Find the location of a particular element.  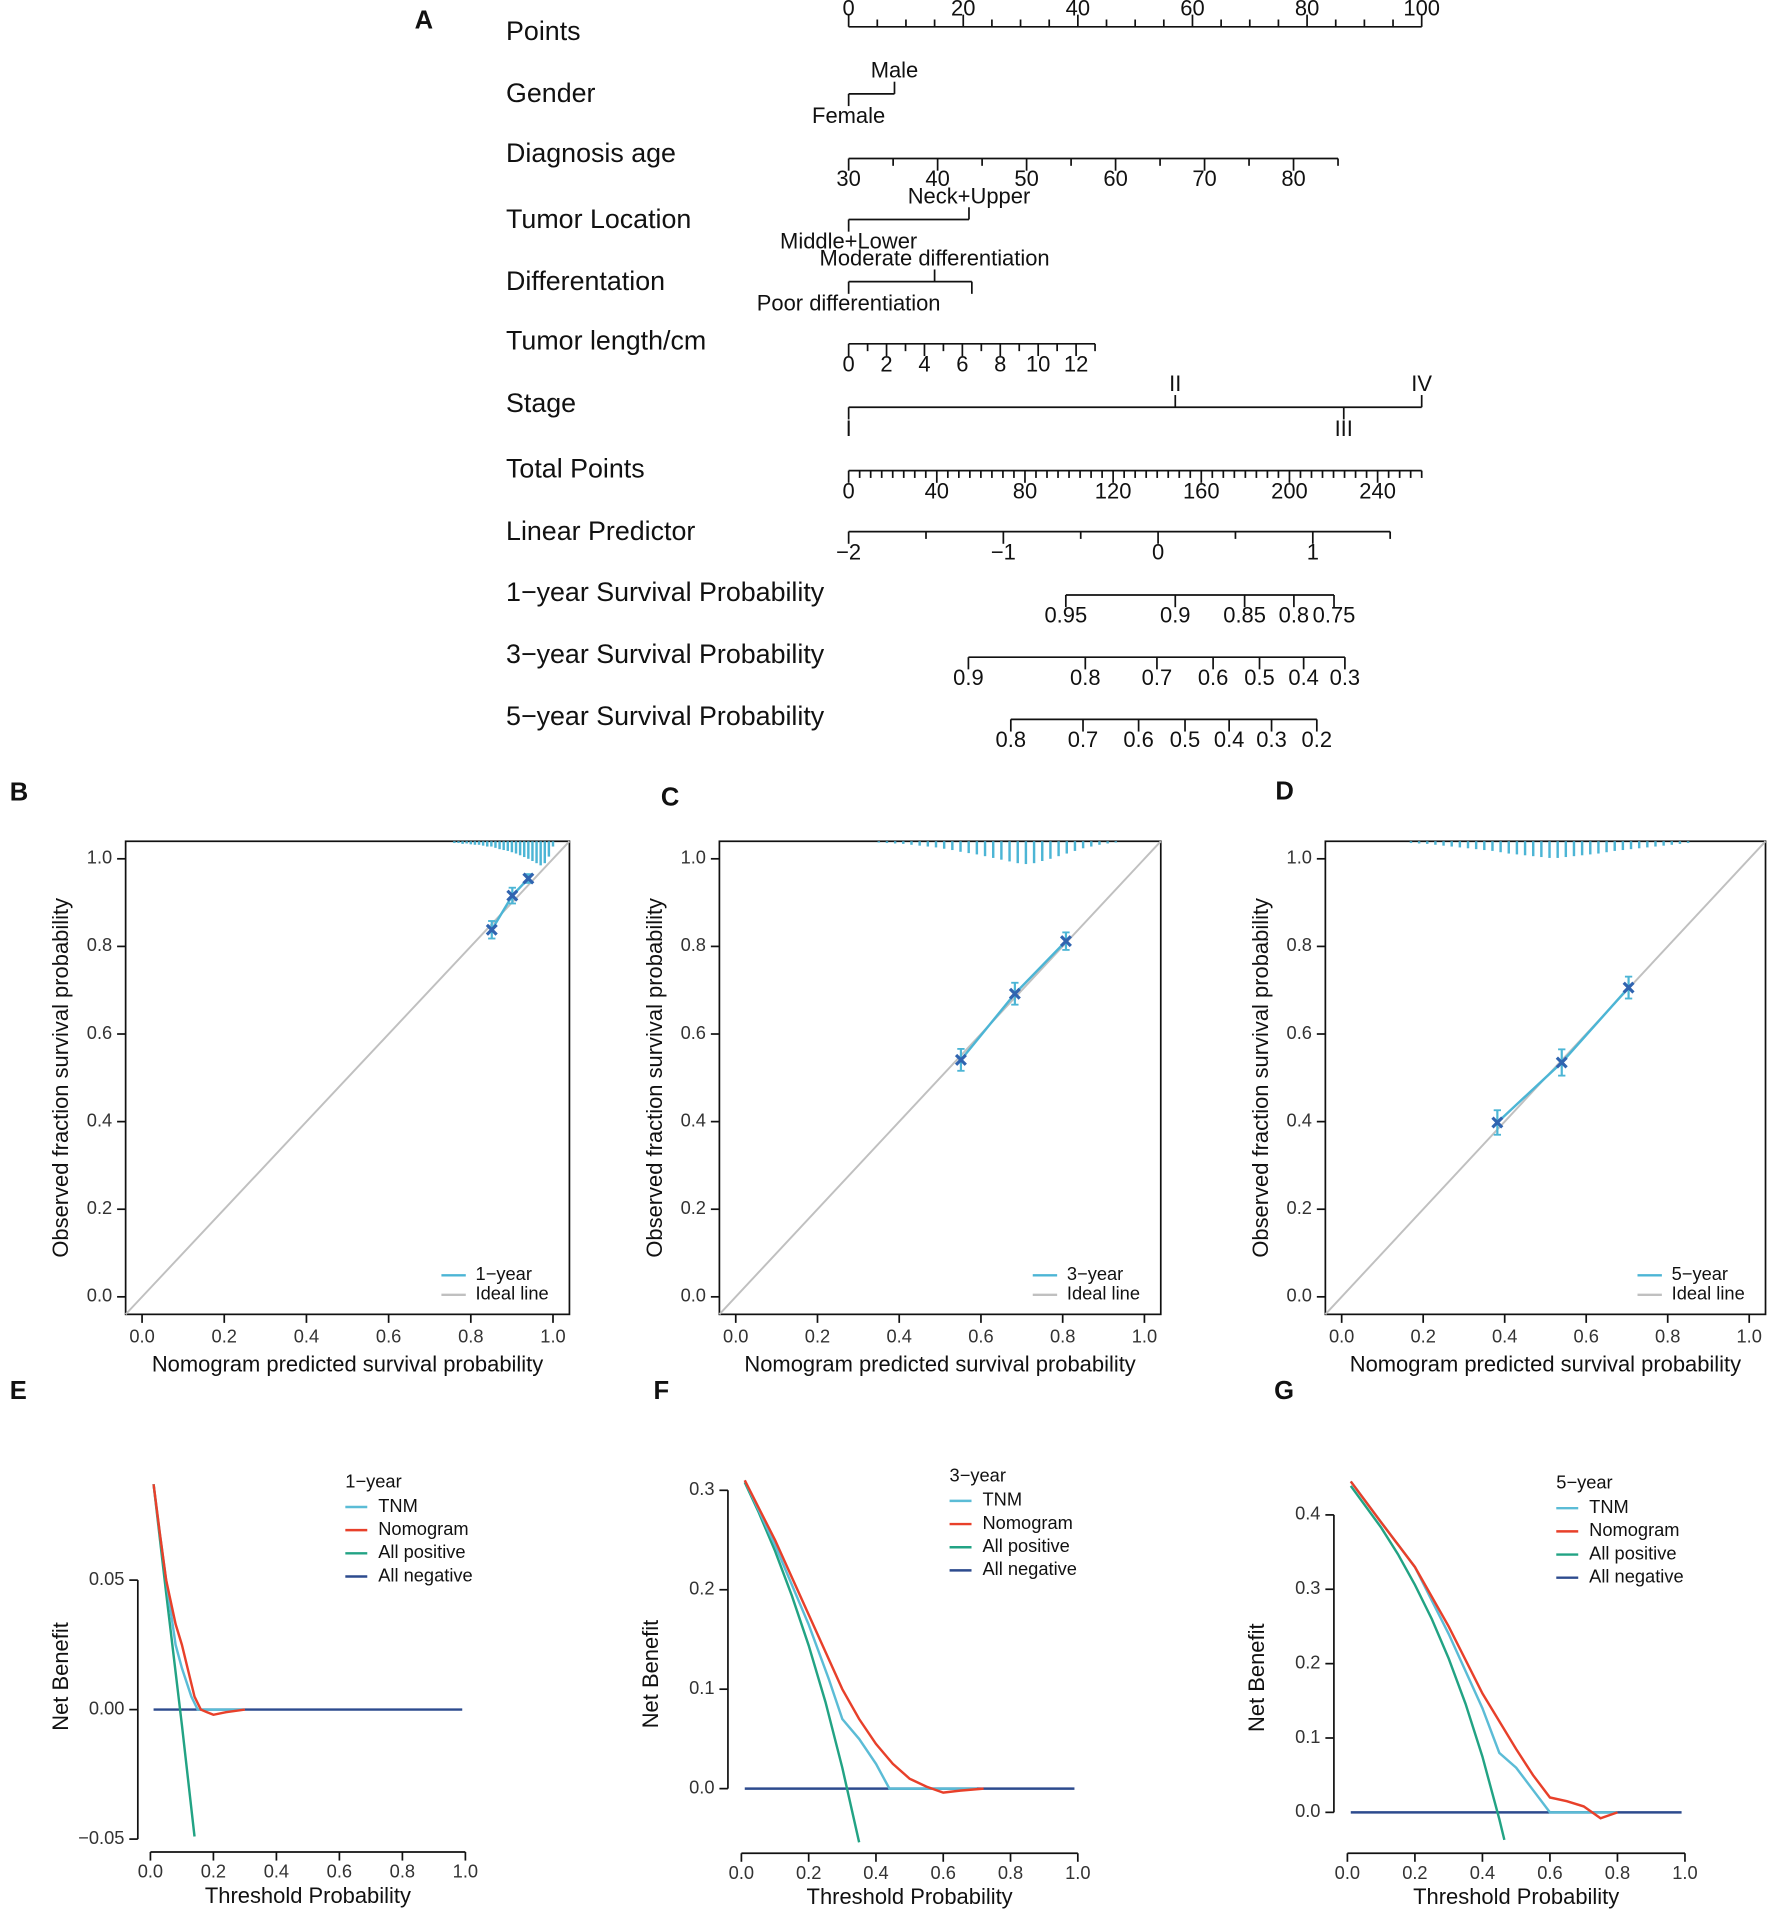

tick-label: 160 is located at coordinates (1201, 490).